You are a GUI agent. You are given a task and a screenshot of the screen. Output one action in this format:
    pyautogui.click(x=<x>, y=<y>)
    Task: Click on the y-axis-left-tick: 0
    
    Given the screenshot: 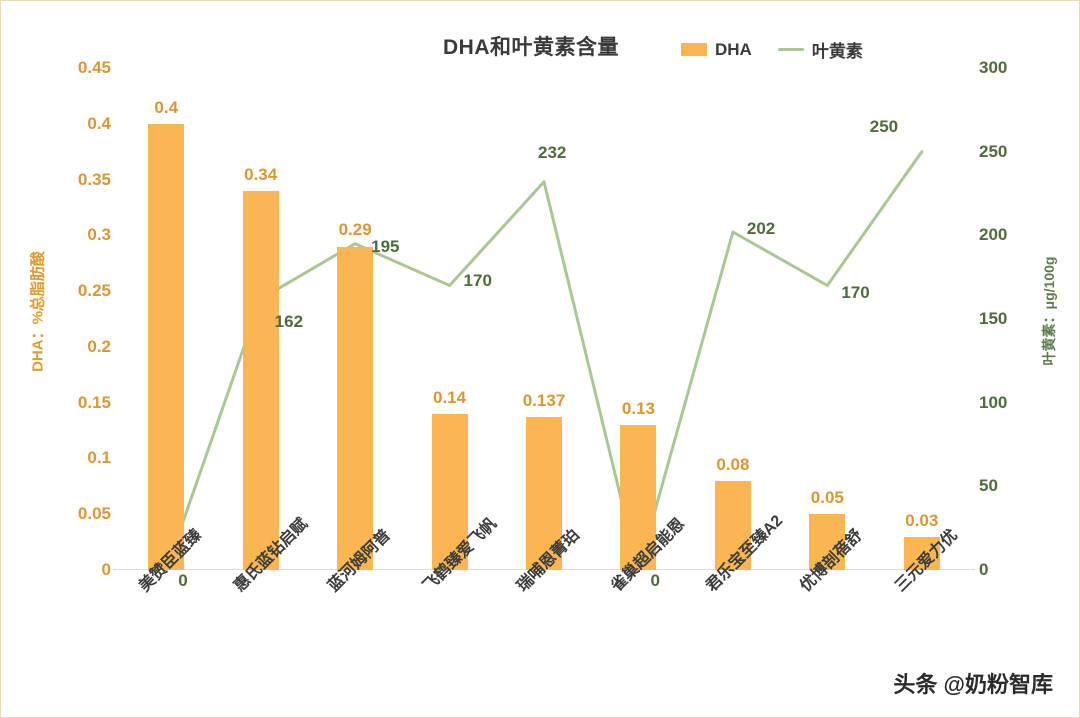 What is the action you would take?
    pyautogui.click(x=106, y=569)
    